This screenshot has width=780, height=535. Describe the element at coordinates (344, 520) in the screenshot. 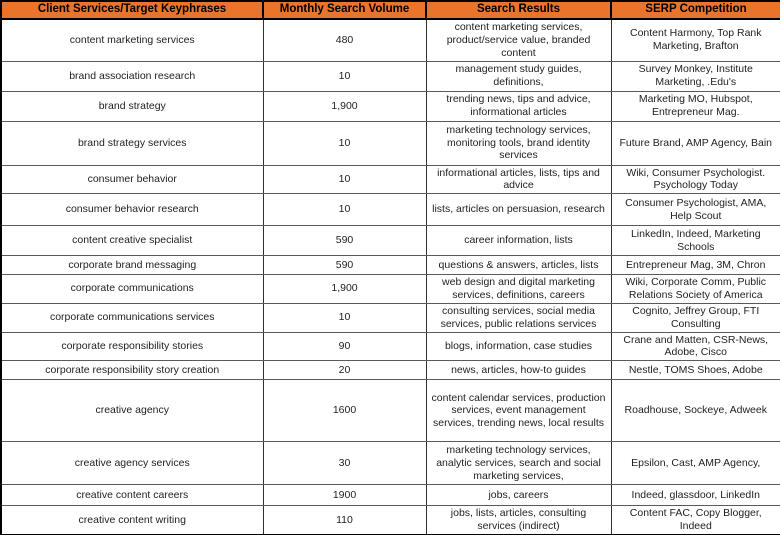

I see `cell-volume: 110` at that location.